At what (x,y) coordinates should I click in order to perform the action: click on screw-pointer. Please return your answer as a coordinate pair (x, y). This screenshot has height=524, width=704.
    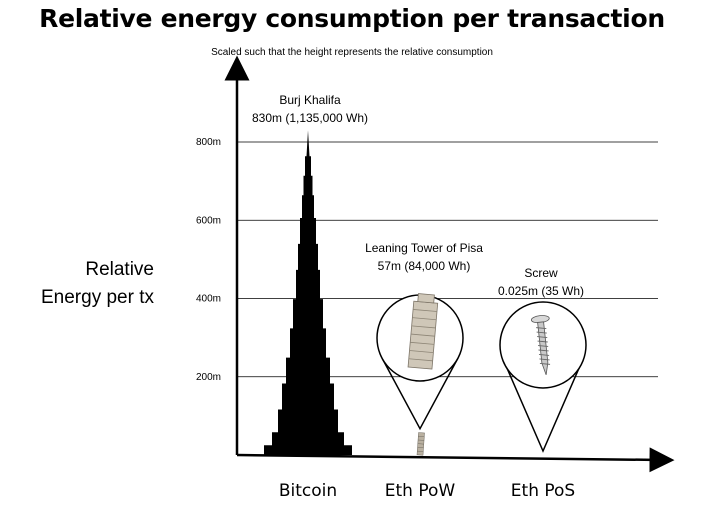
    Looking at the image, I should click on (543, 405).